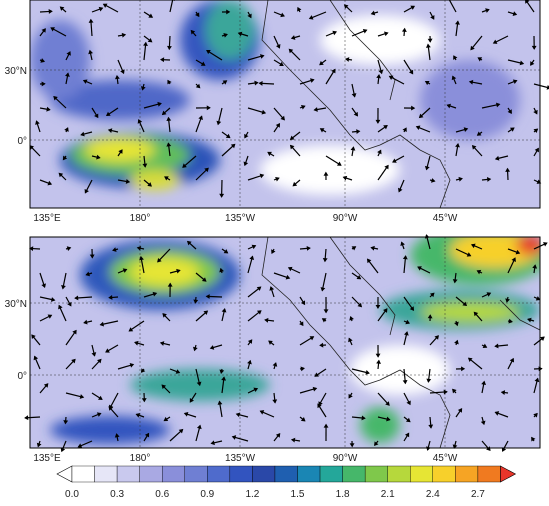 The width and height of the screenshot is (549, 506). Describe the element at coordinates (478, 494) in the screenshot. I see `colorbar-label: 2.7` at that location.